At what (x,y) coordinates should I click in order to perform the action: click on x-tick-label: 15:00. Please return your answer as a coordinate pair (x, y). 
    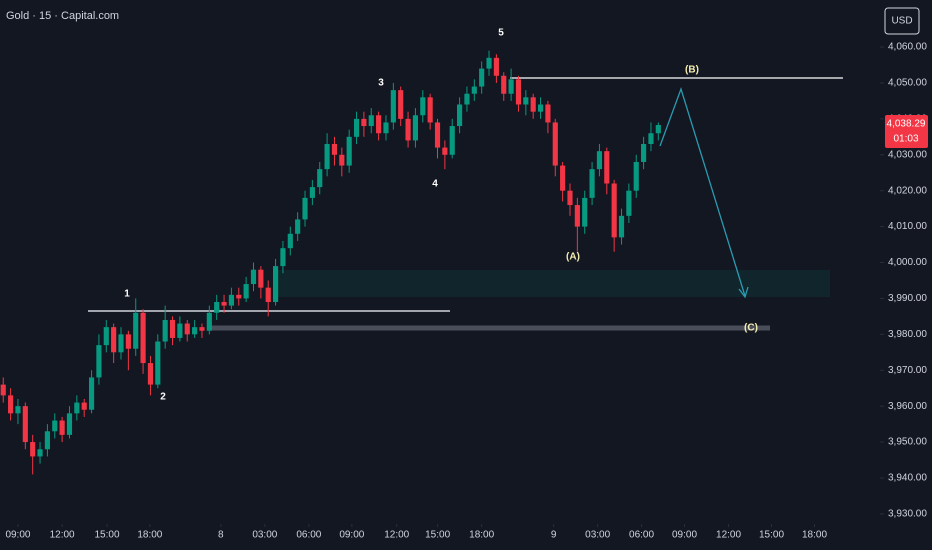
    Looking at the image, I should click on (107, 535).